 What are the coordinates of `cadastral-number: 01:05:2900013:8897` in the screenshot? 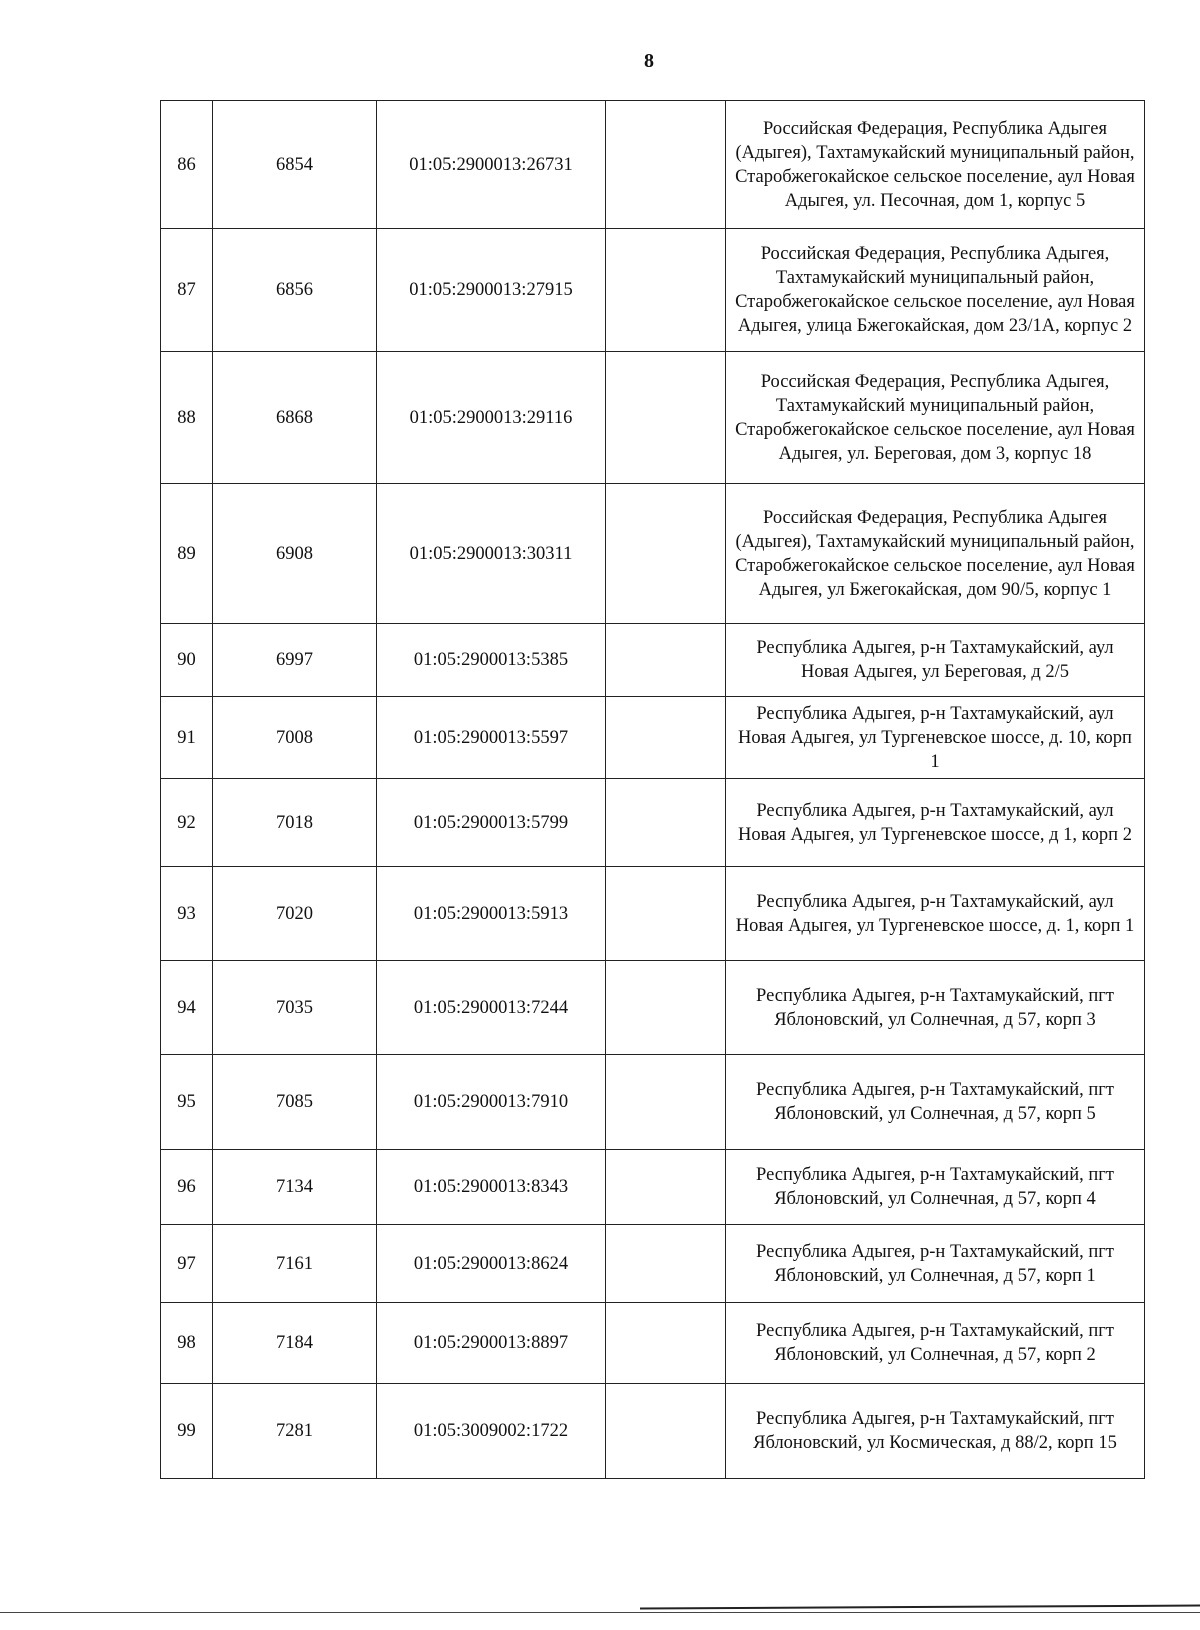 It's located at (491, 1343).